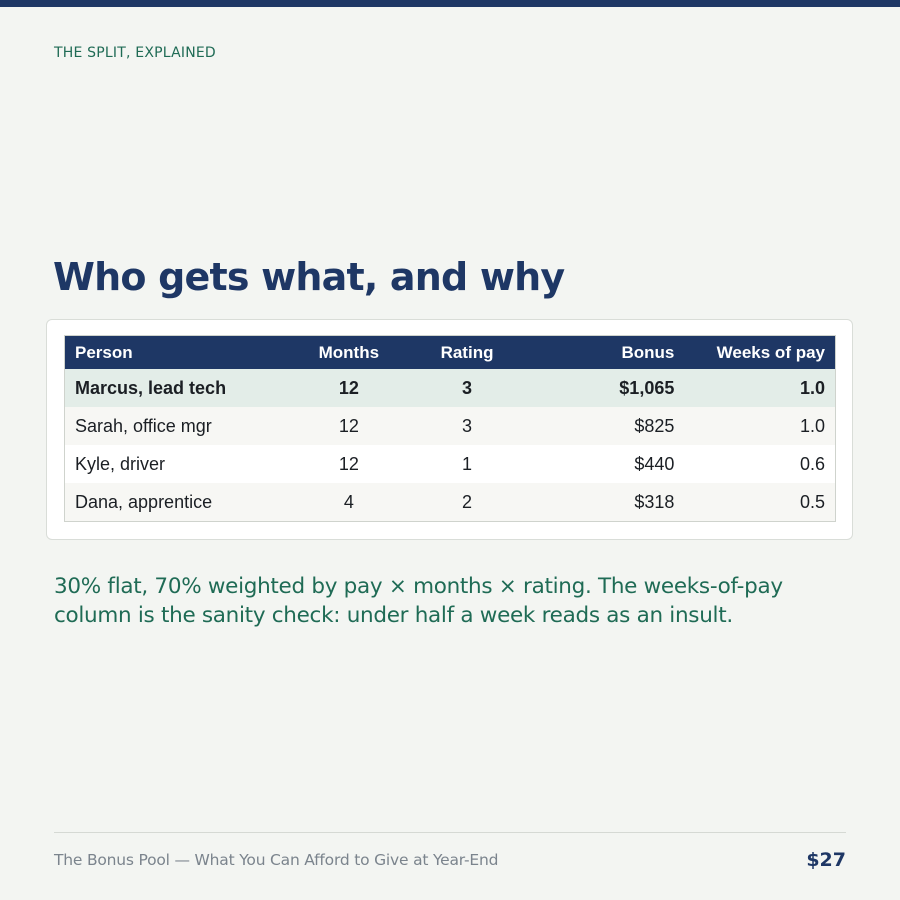 The image size is (900, 900). I want to click on table-row: Marcus, lead tech 12 3 $1,065 1.0, so click(450, 388).